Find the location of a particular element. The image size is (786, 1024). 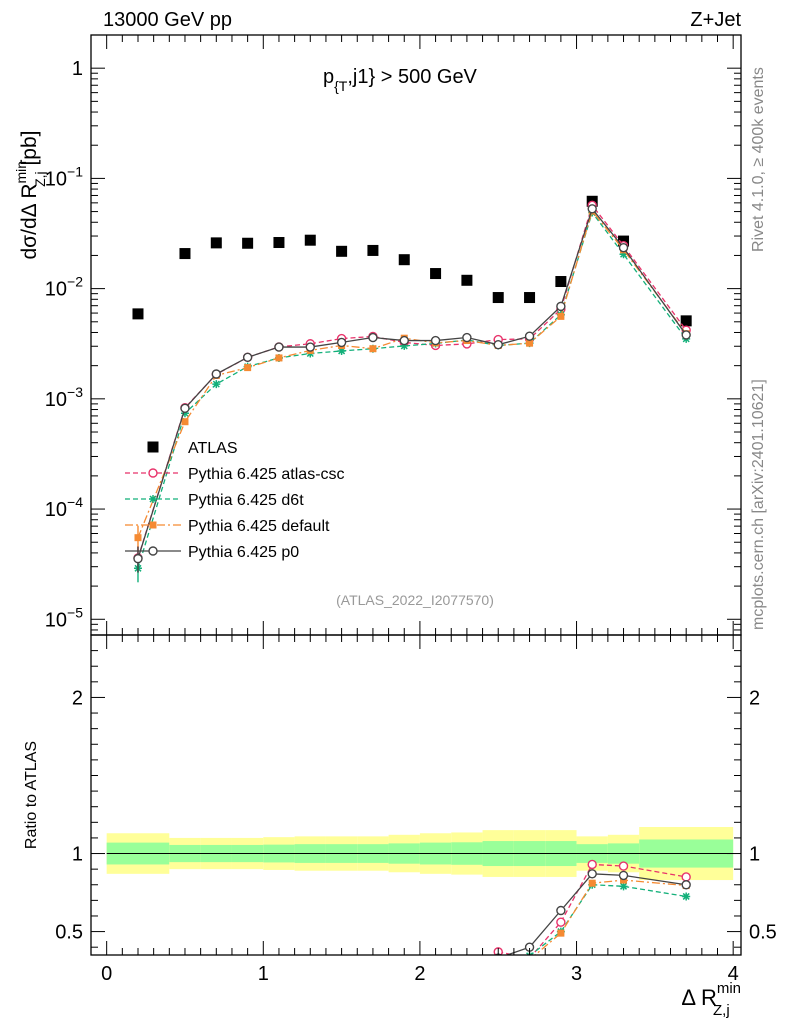

legend-label: ATLAS is located at coordinates (213, 448).